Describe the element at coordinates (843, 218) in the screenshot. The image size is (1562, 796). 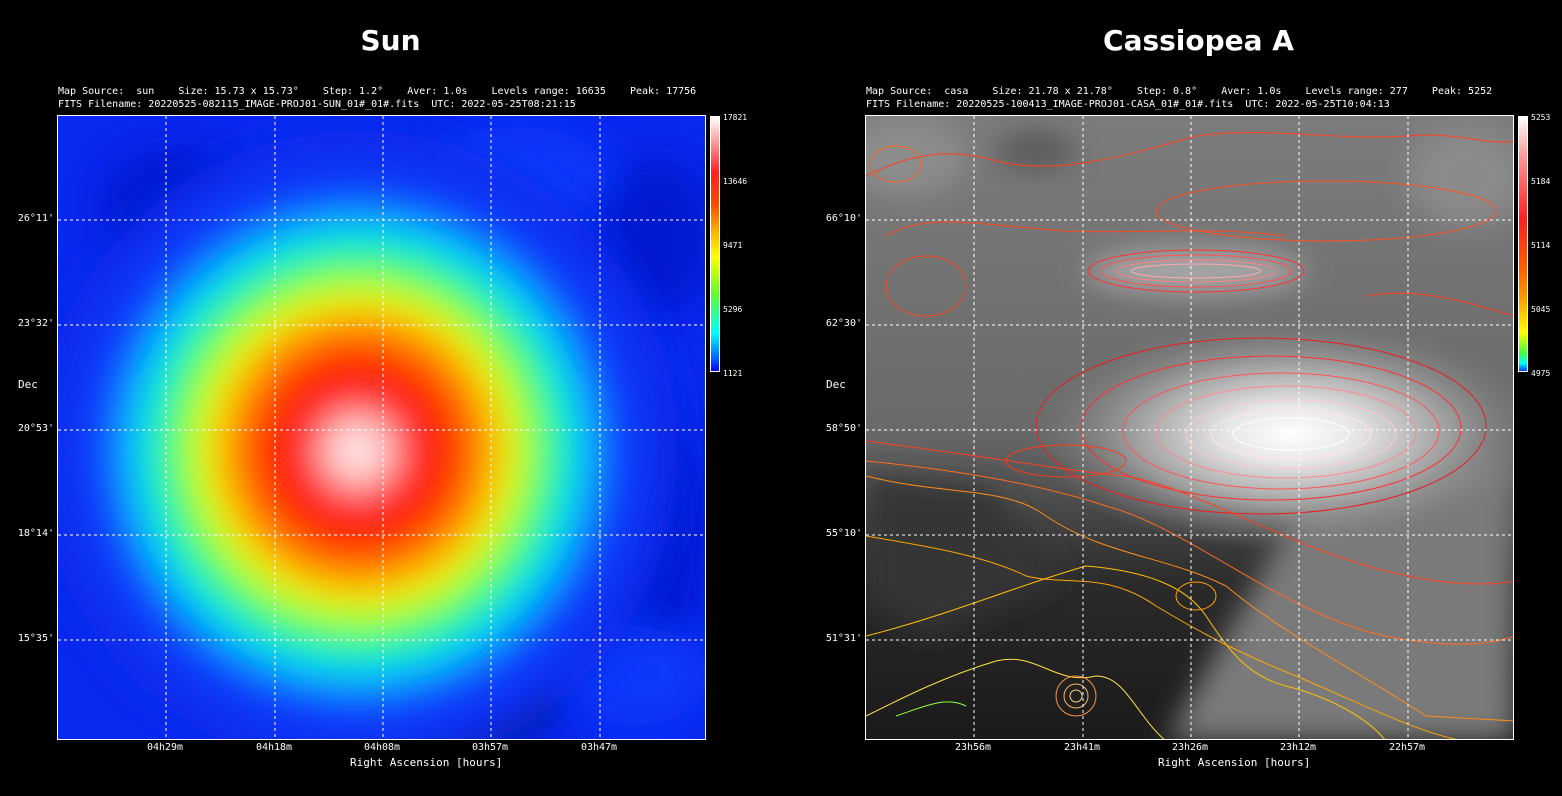
I see `dec-tick-label: 66°10'` at that location.